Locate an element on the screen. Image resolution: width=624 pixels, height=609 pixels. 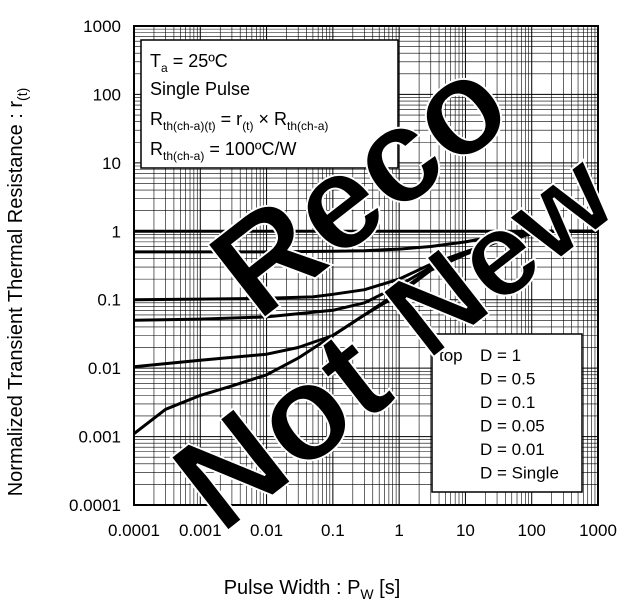
y-tick-label: 0.001 is located at coordinates (99, 437).